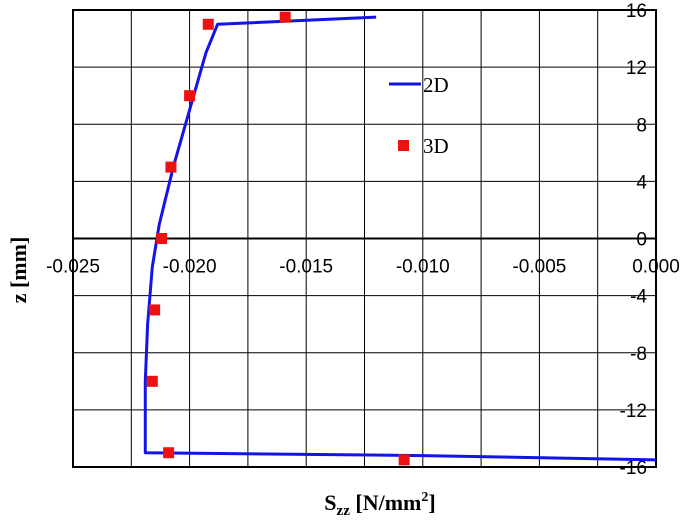 The height and width of the screenshot is (523, 685). Describe the element at coordinates (423, 267) in the screenshot. I see `x-tick-label: -0.010` at that location.